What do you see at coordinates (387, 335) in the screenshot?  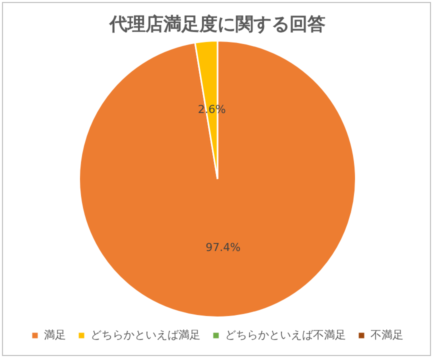 I see `legend-label: 不満足` at bounding box center [387, 335].